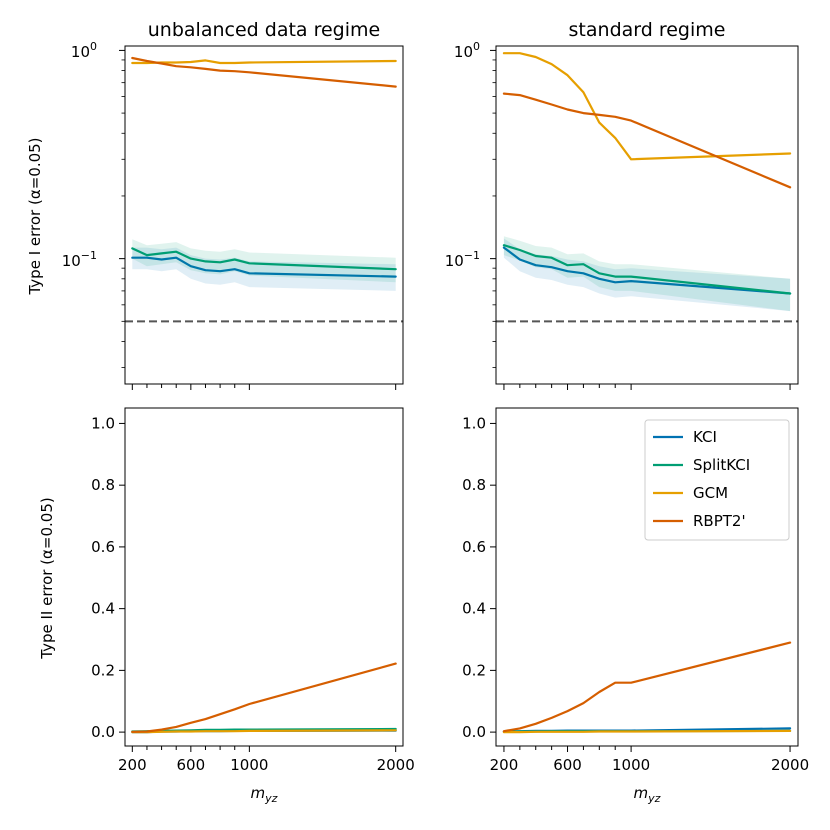 Image resolution: width=830 pixels, height=830 pixels. I want to click on legend: KCI SplitKCI GCM RBPT2', so click(717, 480).